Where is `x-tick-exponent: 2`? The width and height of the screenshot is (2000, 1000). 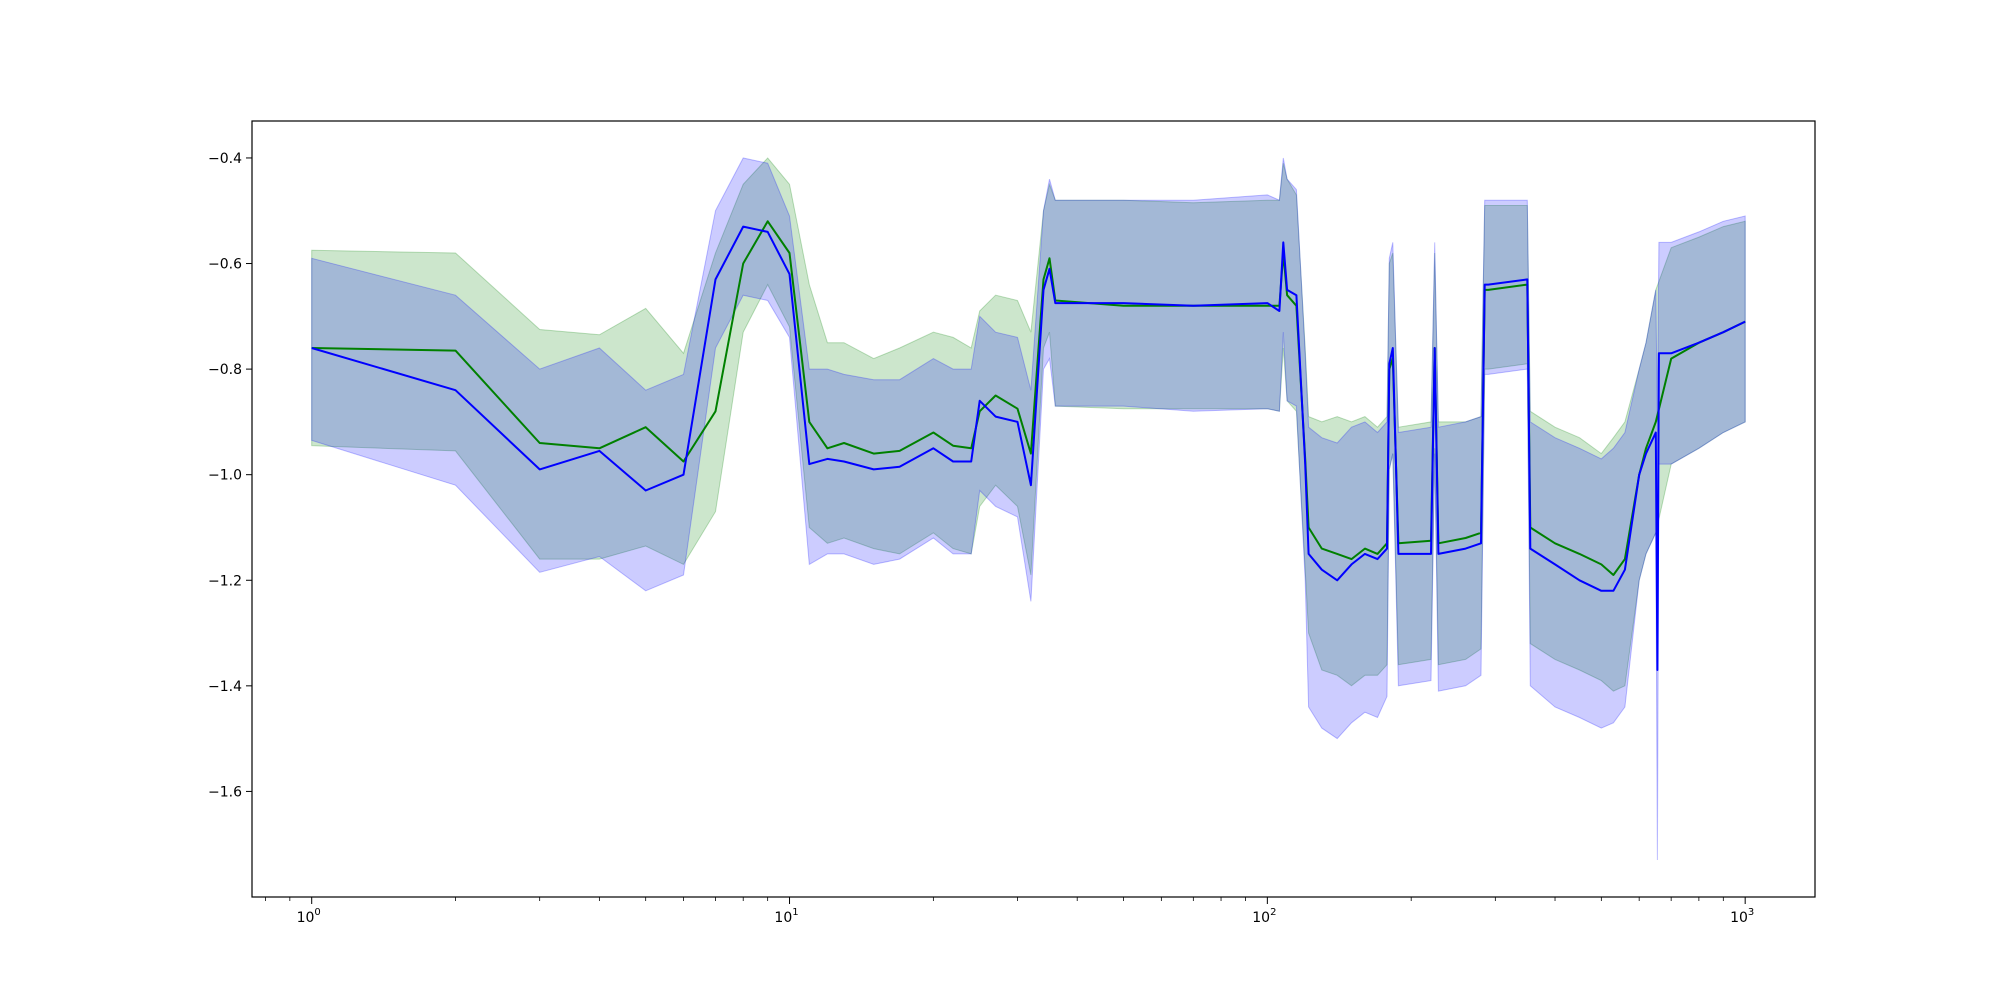
x-tick-exponent: 2 is located at coordinates (1273, 912).